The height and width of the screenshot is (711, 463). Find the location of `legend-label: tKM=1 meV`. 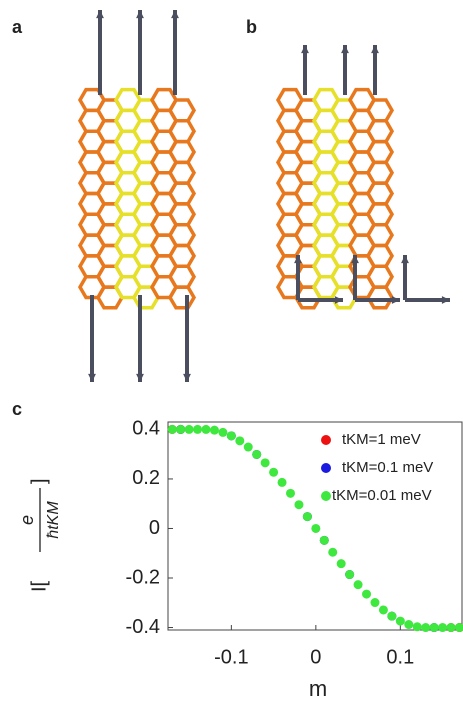

legend-label: tKM=1 meV is located at coordinates (381, 439).